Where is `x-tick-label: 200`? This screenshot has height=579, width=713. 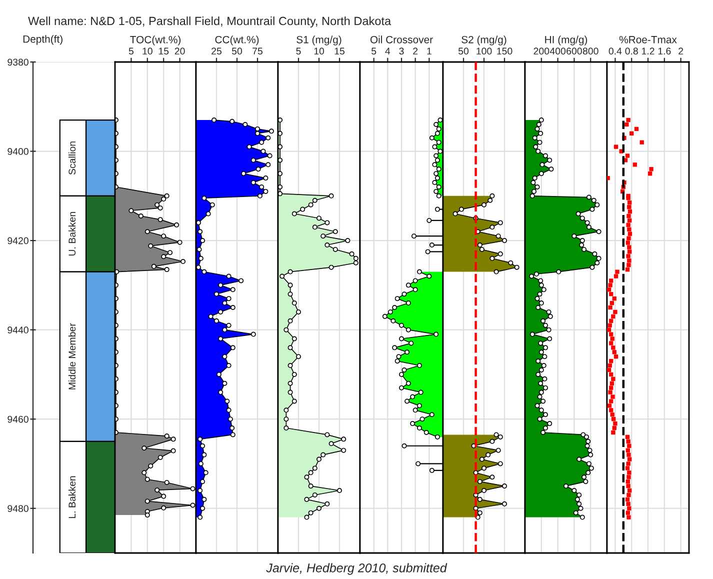 x-tick-label: 200 is located at coordinates (542, 51).